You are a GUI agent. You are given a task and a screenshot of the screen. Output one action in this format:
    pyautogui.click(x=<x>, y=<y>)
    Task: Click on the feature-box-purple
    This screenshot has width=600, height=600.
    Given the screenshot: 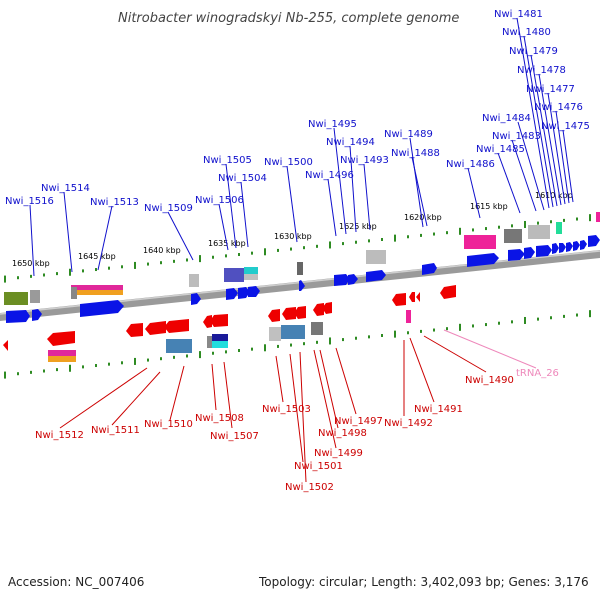 What is the action you would take?
    pyautogui.click(x=234, y=275)
    